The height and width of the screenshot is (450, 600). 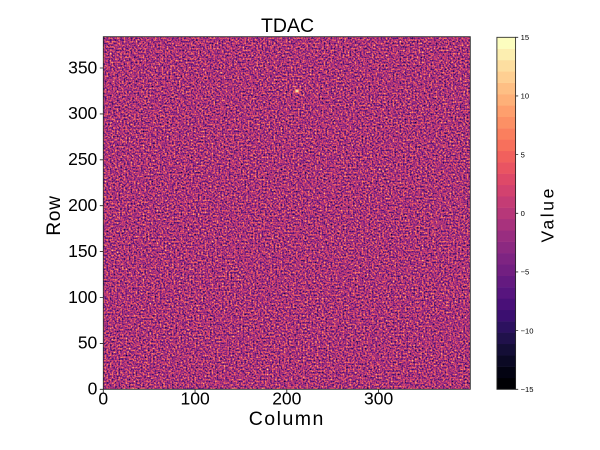 What do you see at coordinates (527, 389) in the screenshot?
I see `svg-text: −15` at bounding box center [527, 389].